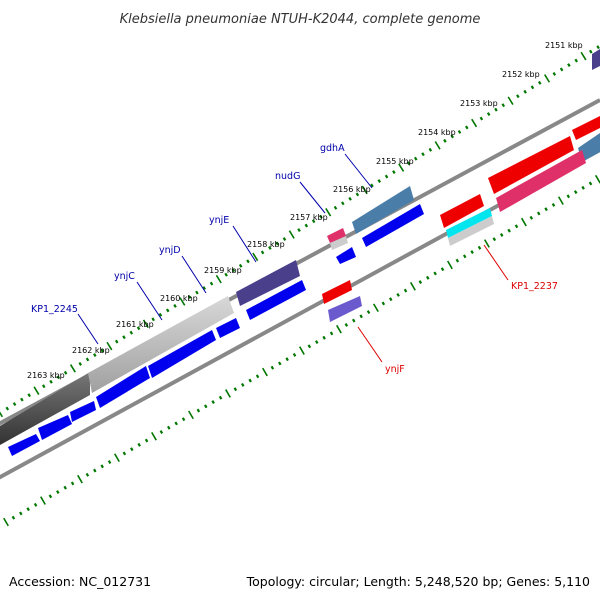 The image size is (600, 600). What do you see at coordinates (339, 243) in the screenshot?
I see `gene-block-nudG-gray` at bounding box center [339, 243].